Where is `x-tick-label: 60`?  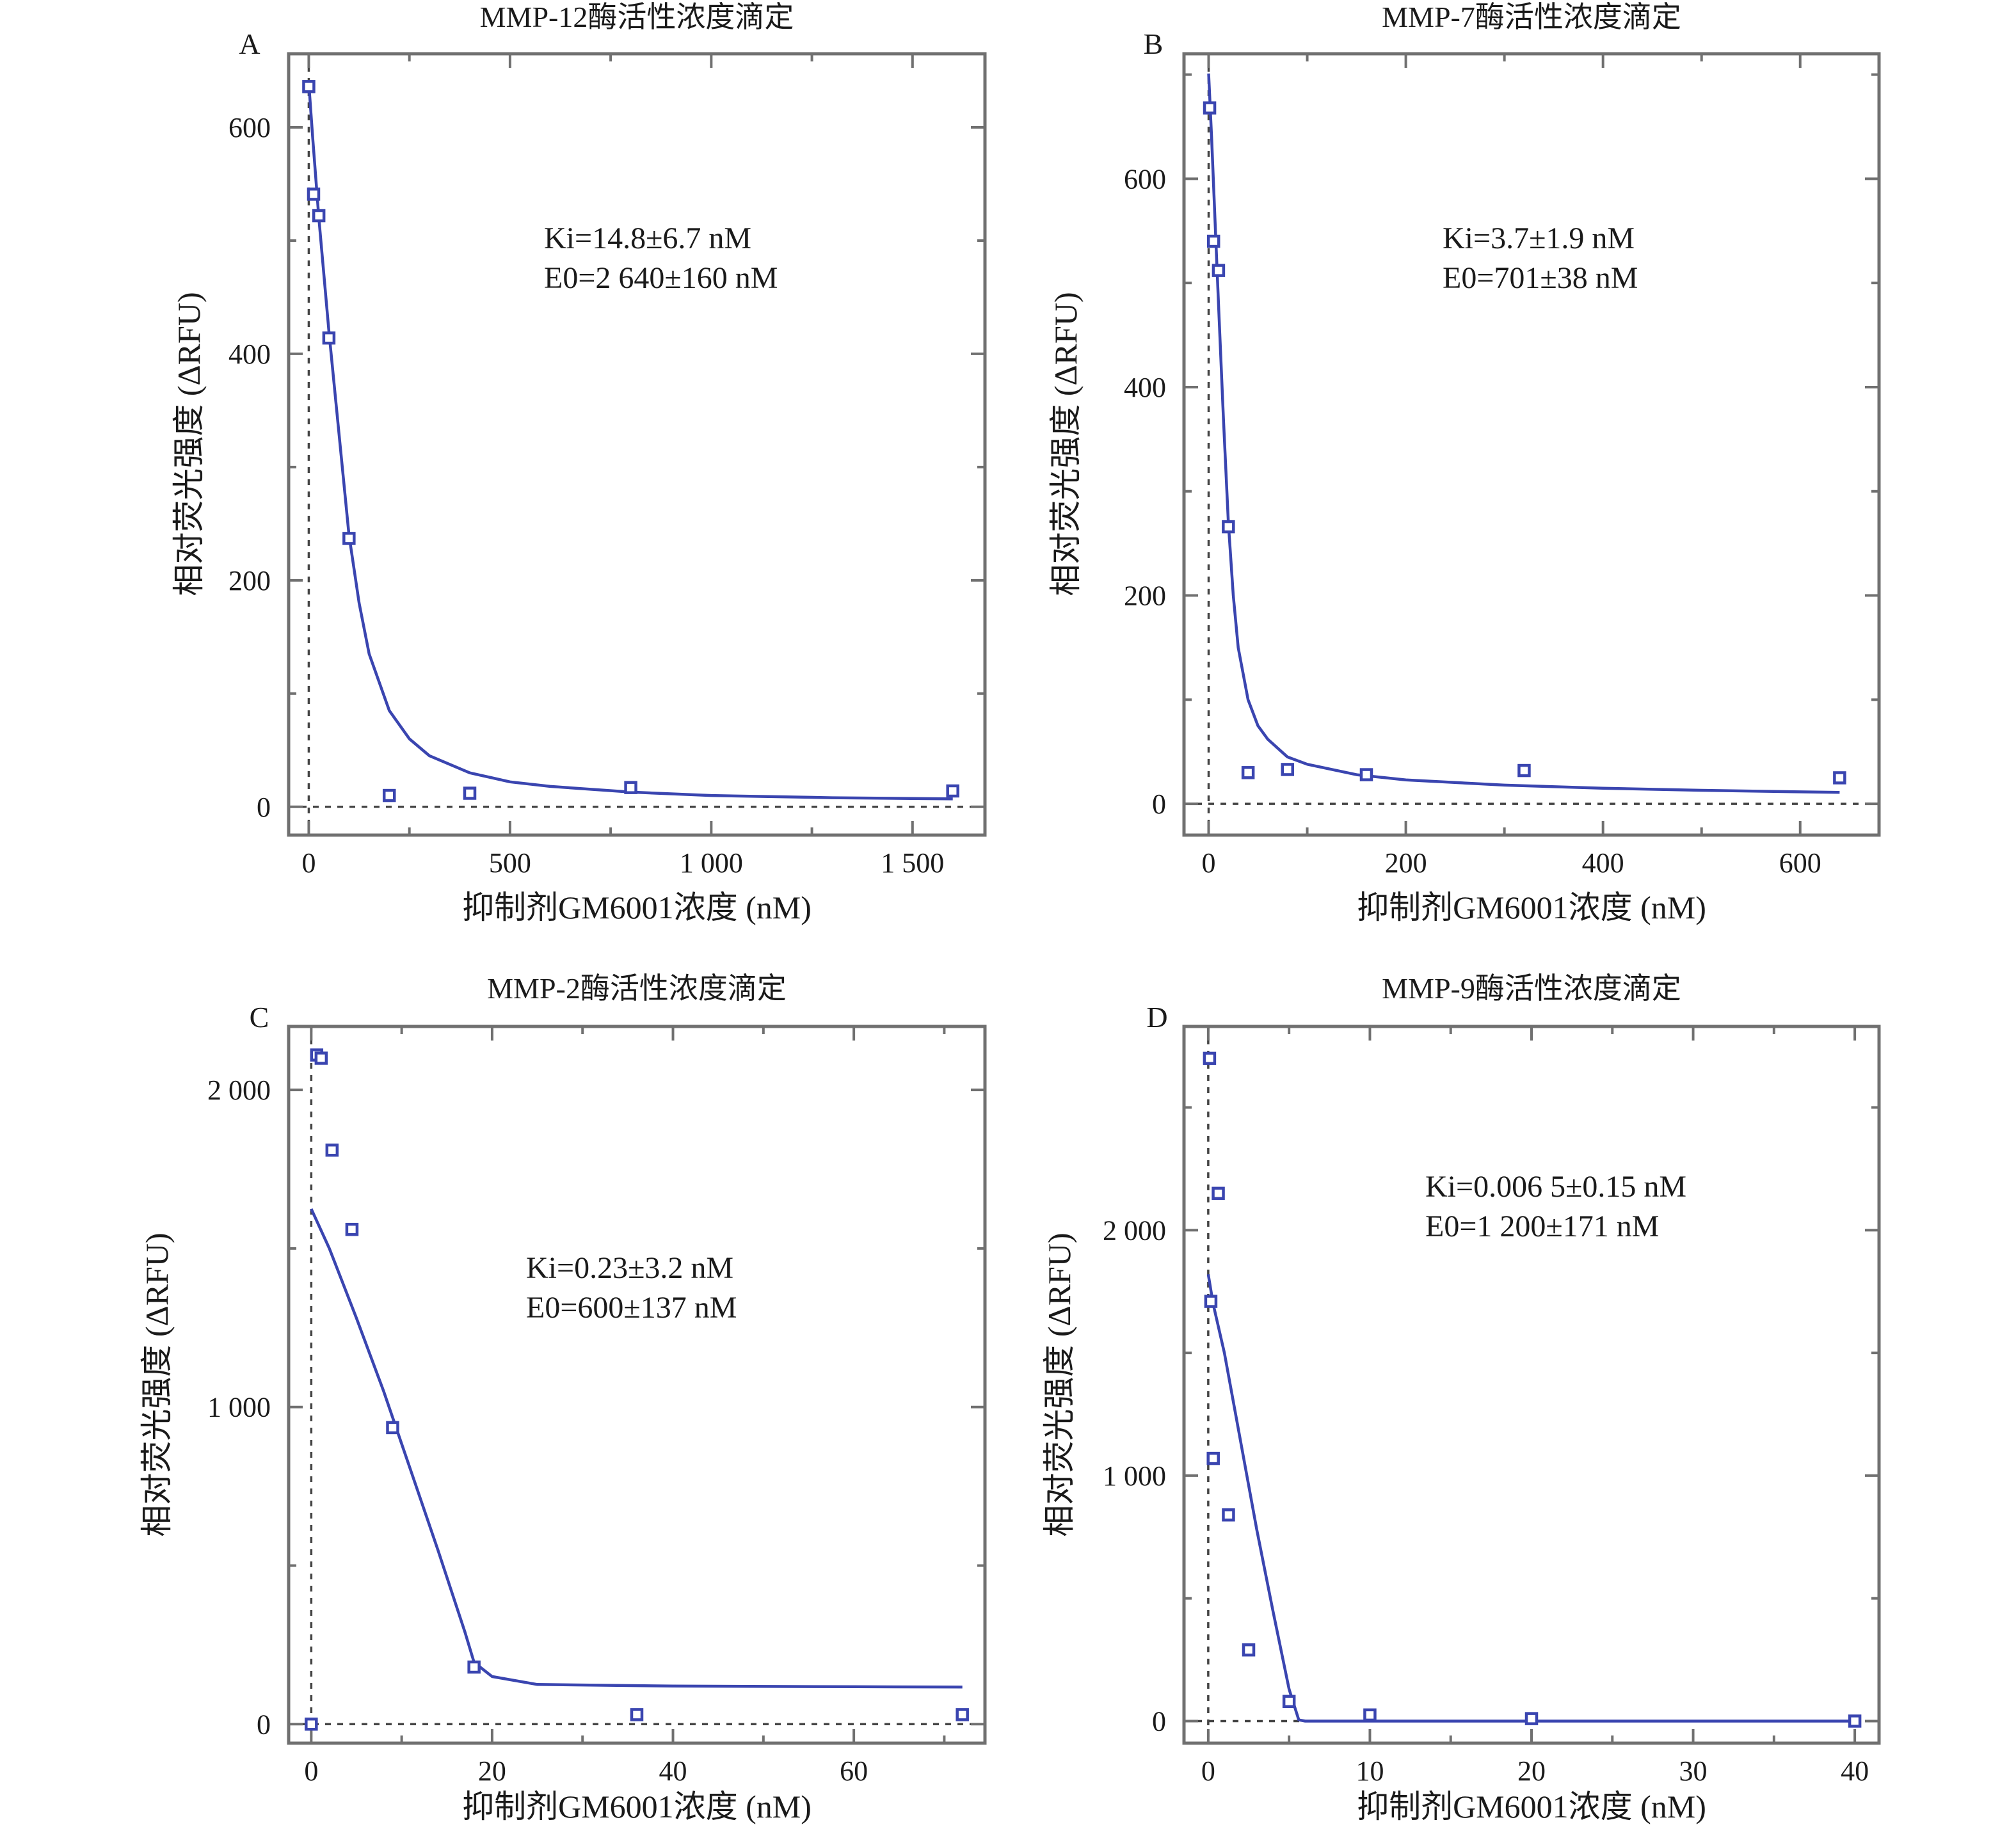 x-tick-label: 60 is located at coordinates (854, 1771).